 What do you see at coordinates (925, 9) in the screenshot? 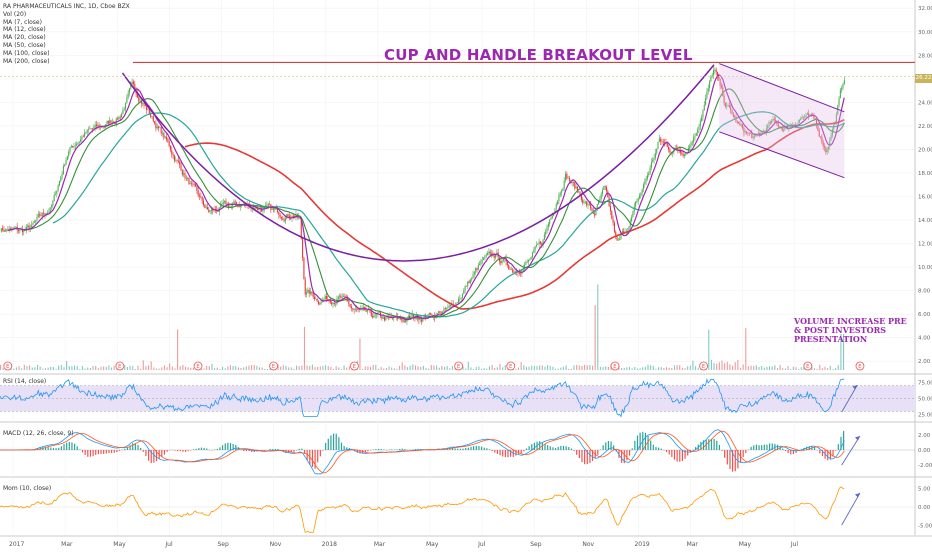
I see `price-tick: 32.00` at bounding box center [925, 9].